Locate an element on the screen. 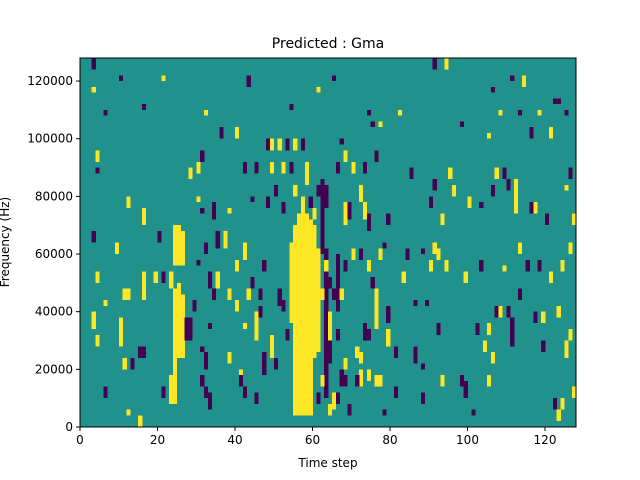  y-axis: 0 20000 40000 60000 80000 100000 120000 is located at coordinates (53, 254).